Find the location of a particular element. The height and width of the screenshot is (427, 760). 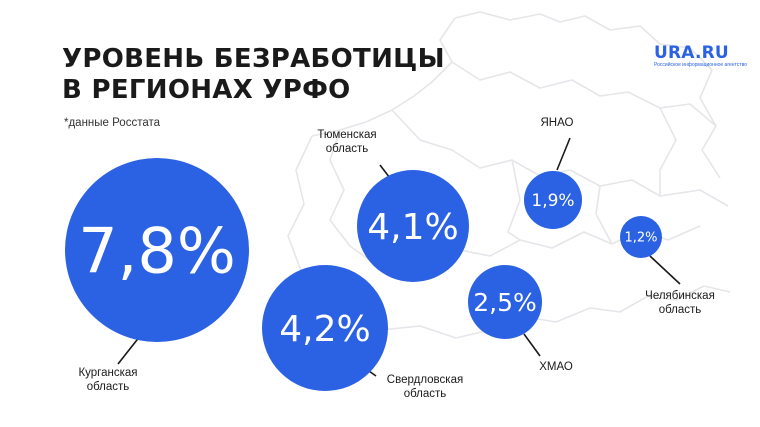

value-label-tyumen: 4,1% is located at coordinates (412, 227).